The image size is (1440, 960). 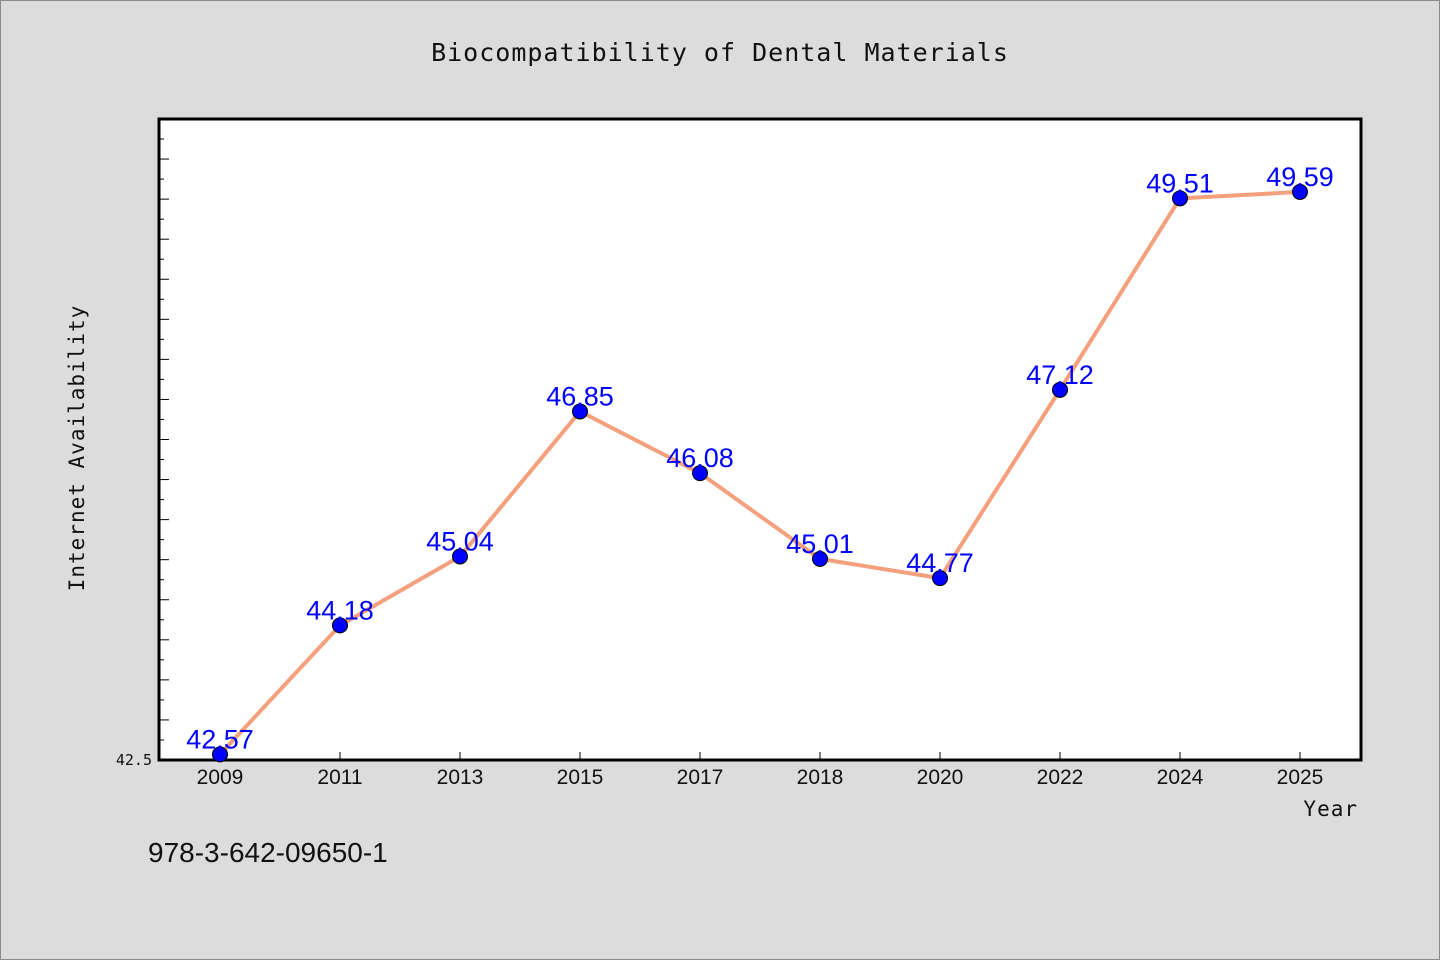 What do you see at coordinates (940, 563) in the screenshot?
I see `data-label: 44.77` at bounding box center [940, 563].